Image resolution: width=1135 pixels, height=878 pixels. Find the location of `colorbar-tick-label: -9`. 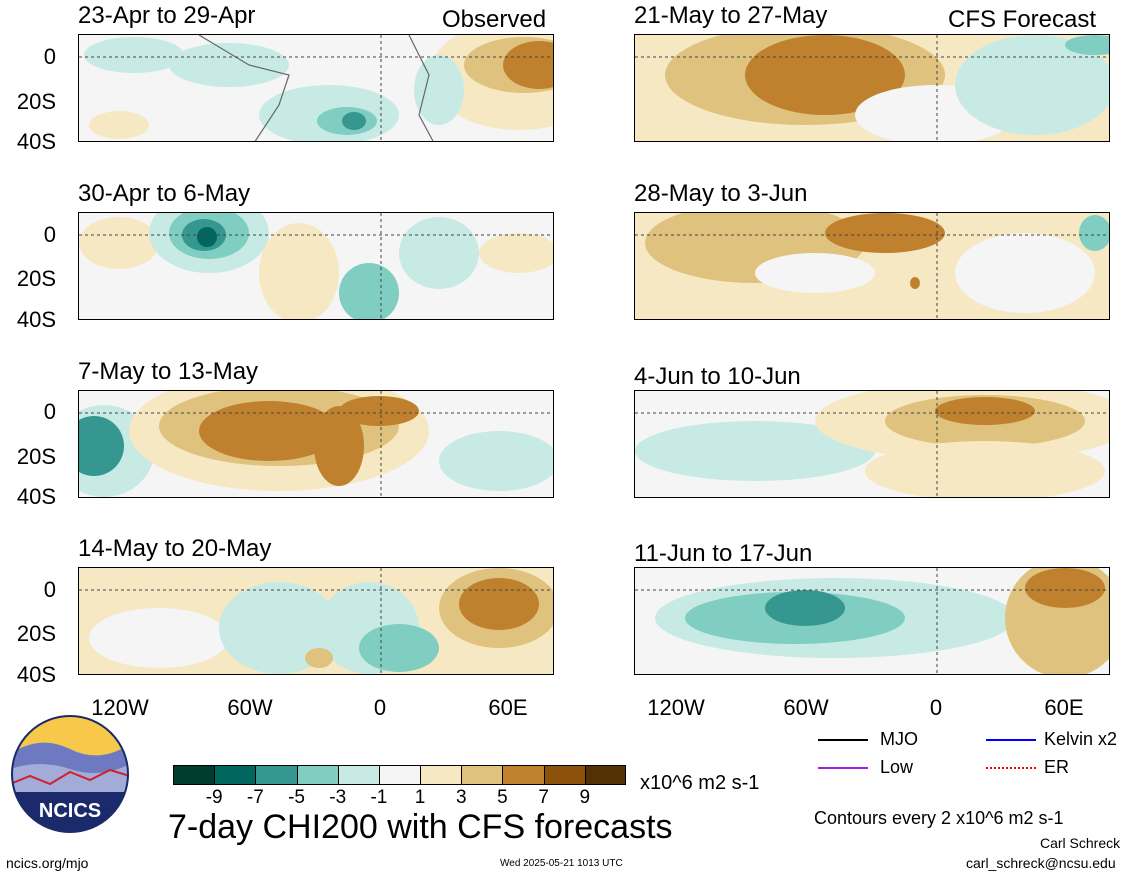

colorbar-tick-label: -9 is located at coordinates (214, 797).